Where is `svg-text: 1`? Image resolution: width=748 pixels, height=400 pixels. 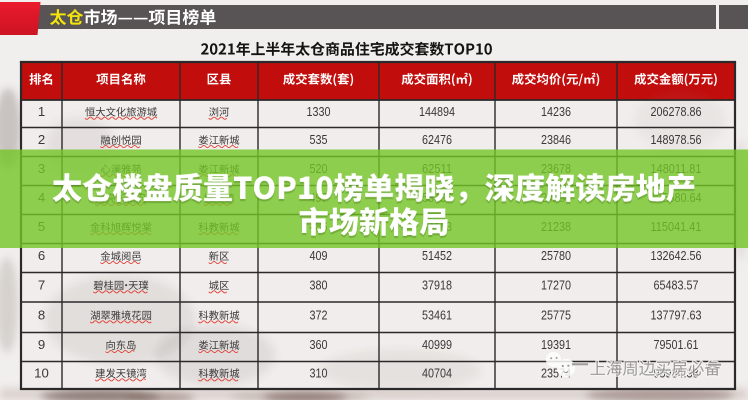
svg-text: 1 is located at coordinates (41, 111).